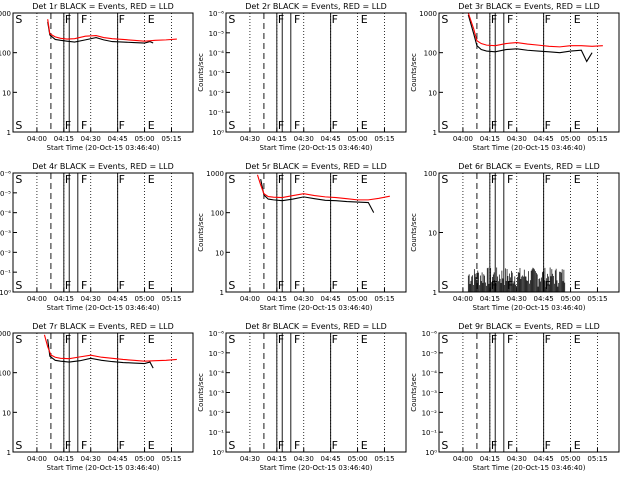  What do you see at coordinates (316, 326) in the screenshot?
I see `panel-title: Det 8r BLACK = Events, RED = LLD` at bounding box center [316, 326].